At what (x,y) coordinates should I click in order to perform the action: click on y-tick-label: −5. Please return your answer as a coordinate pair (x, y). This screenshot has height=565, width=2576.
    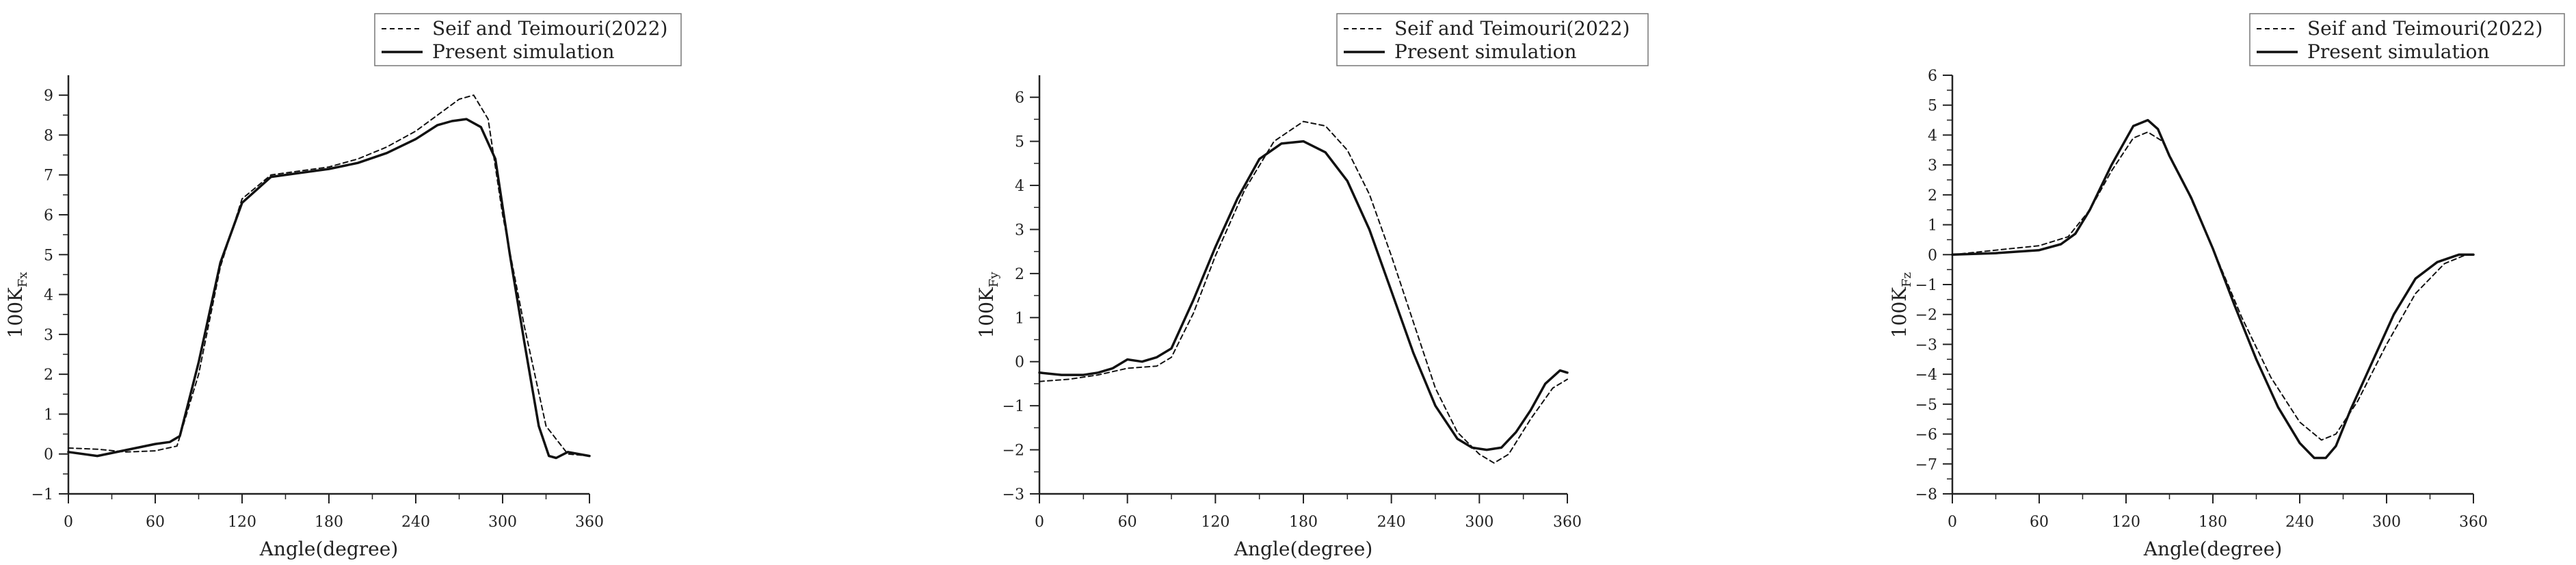
    Looking at the image, I should click on (1926, 405).